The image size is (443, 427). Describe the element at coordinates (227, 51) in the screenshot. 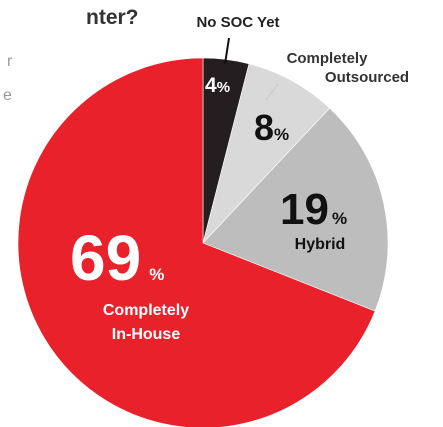

I see `no-soc-callout-line` at that location.